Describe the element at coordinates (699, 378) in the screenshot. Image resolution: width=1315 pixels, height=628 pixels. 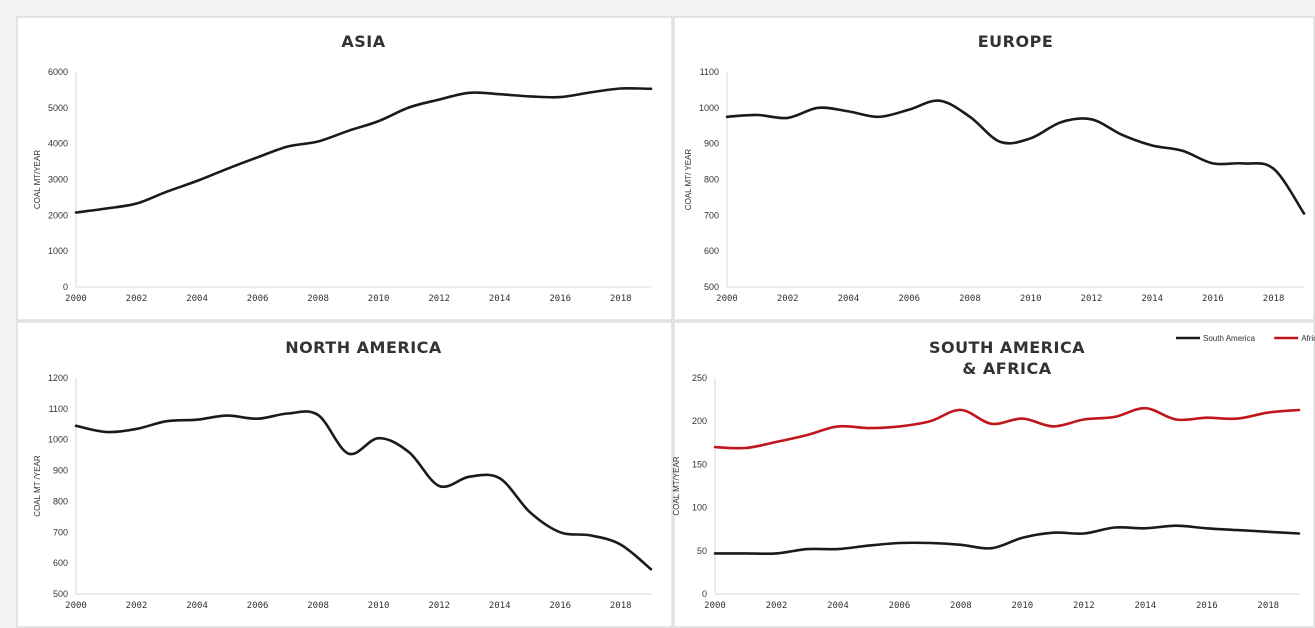
I see `y-tick-label: 250` at that location.